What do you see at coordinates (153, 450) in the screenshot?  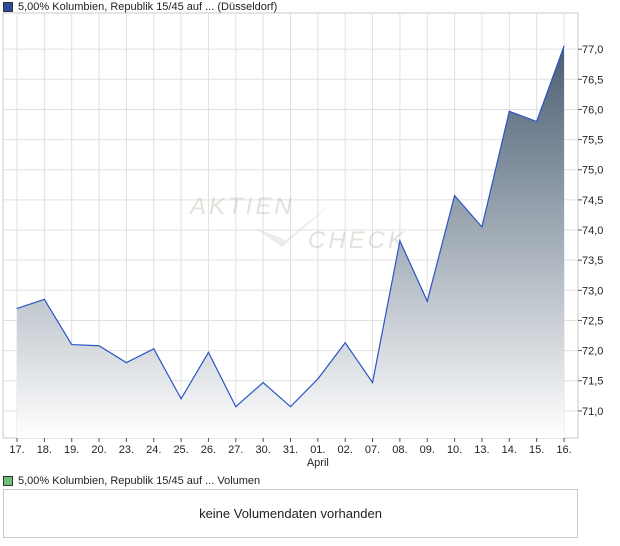 I see `x-tick-label: 24.` at bounding box center [153, 450].